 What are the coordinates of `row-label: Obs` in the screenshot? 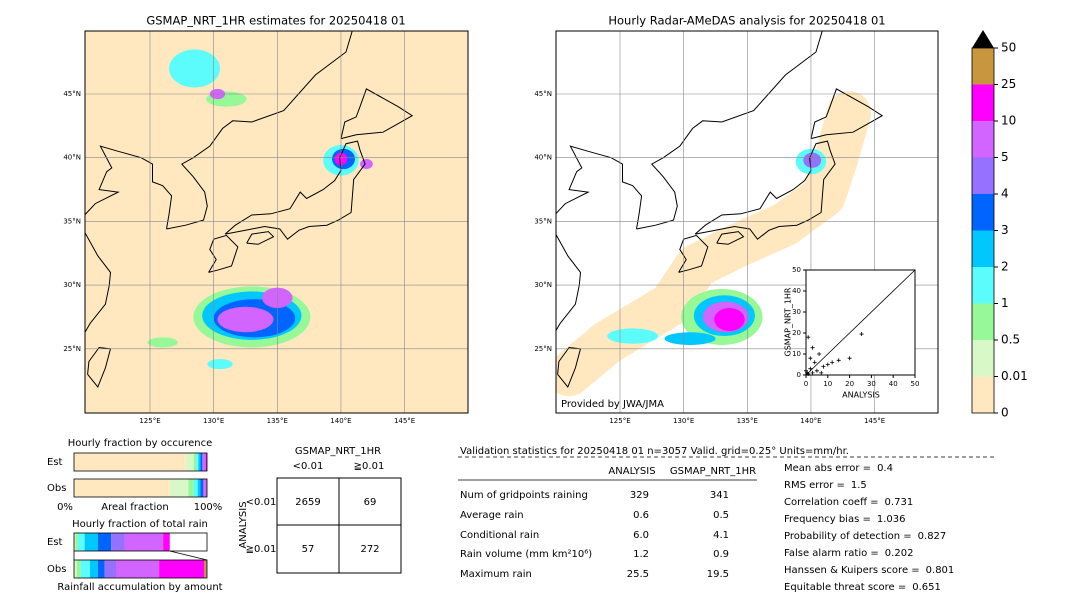 It's located at (56, 569).